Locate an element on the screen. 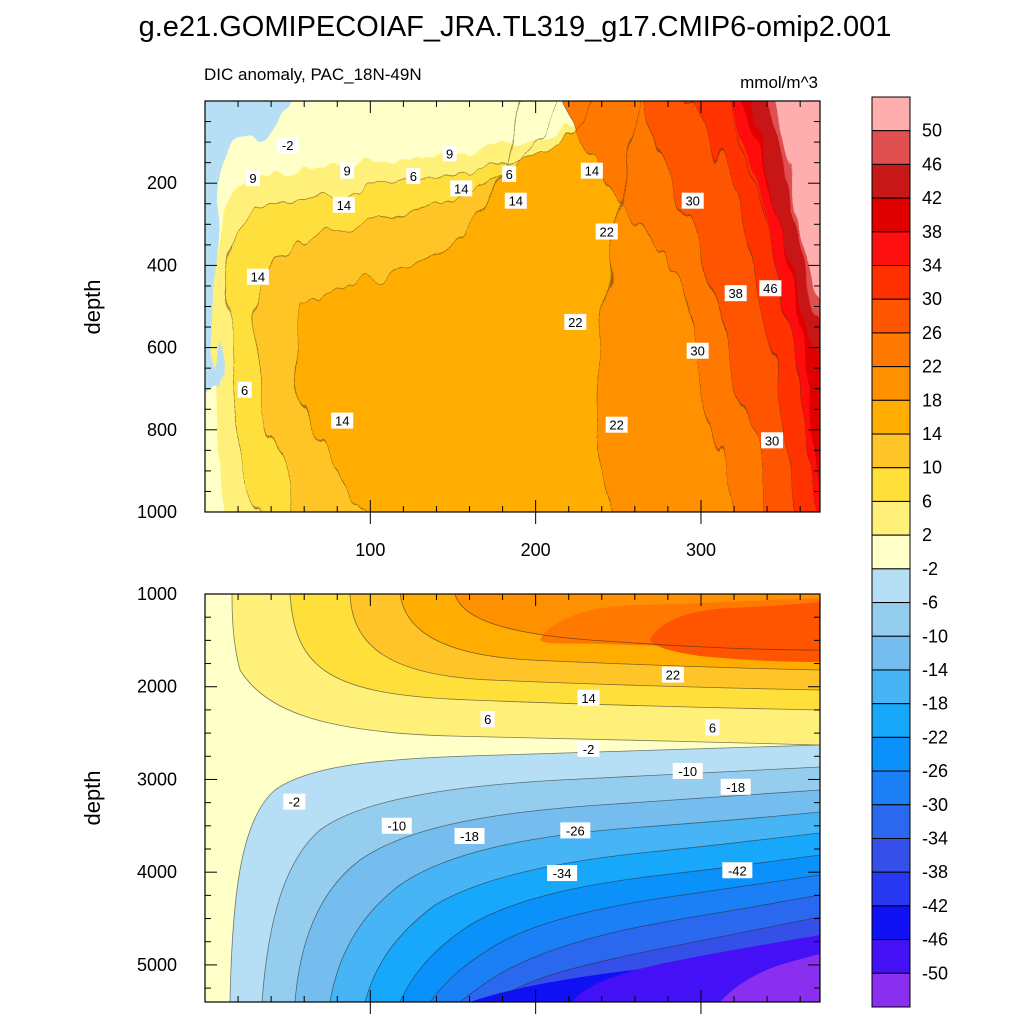 Image resolution: width=1024 pixels, height=1024 pixels. colorbar-label: 14 is located at coordinates (932, 434).